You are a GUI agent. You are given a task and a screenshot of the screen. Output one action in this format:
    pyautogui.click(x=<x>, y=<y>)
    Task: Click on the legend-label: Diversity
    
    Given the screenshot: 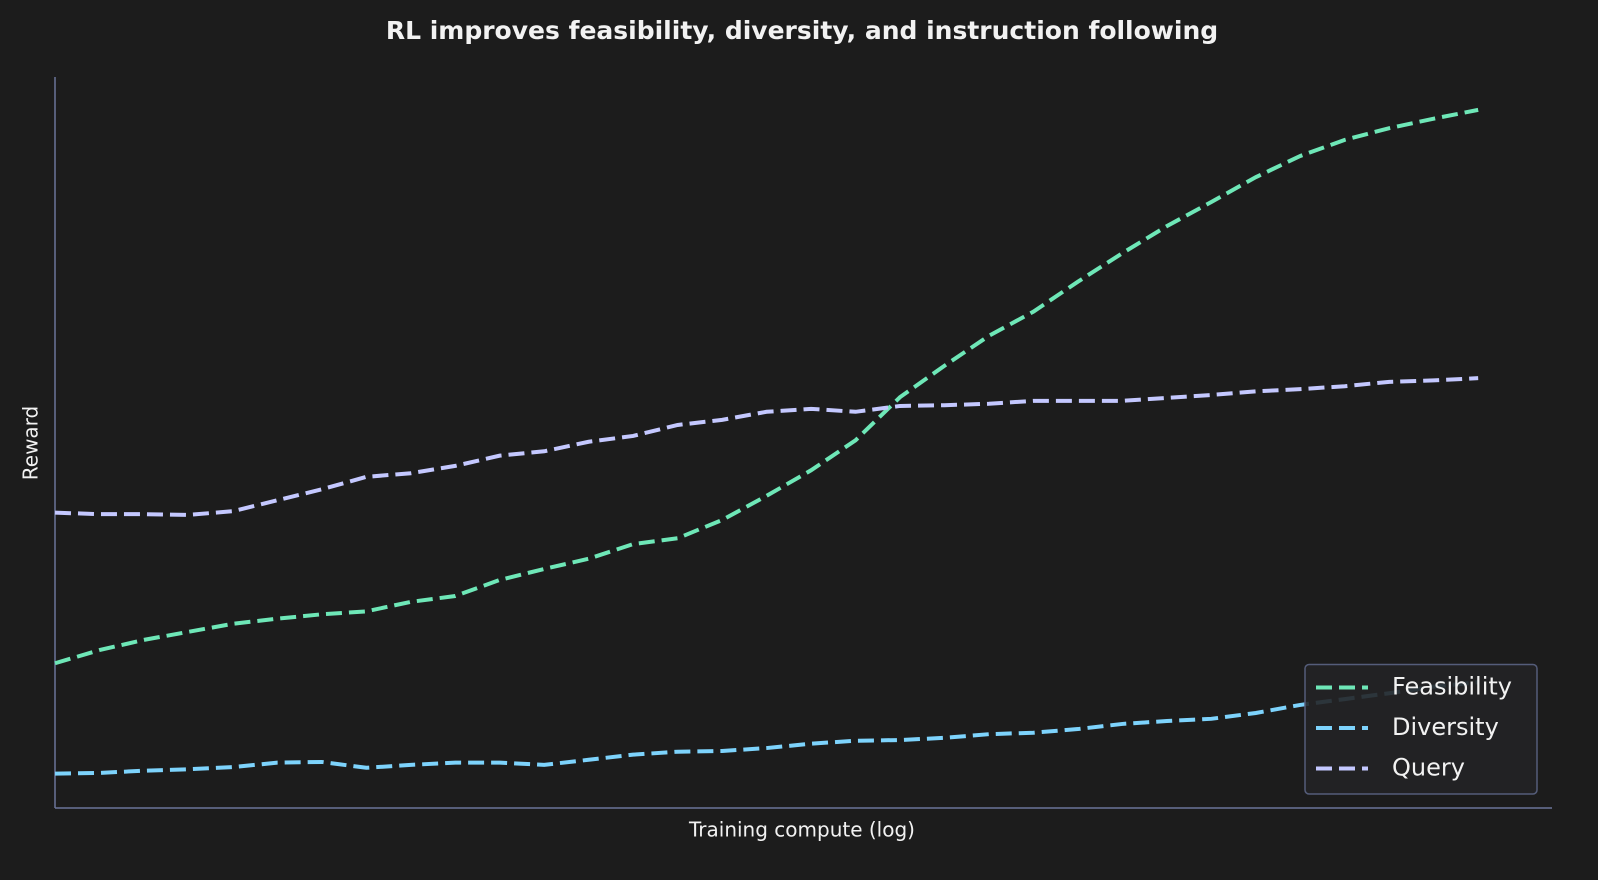 What is the action you would take?
    pyautogui.click(x=1445, y=727)
    